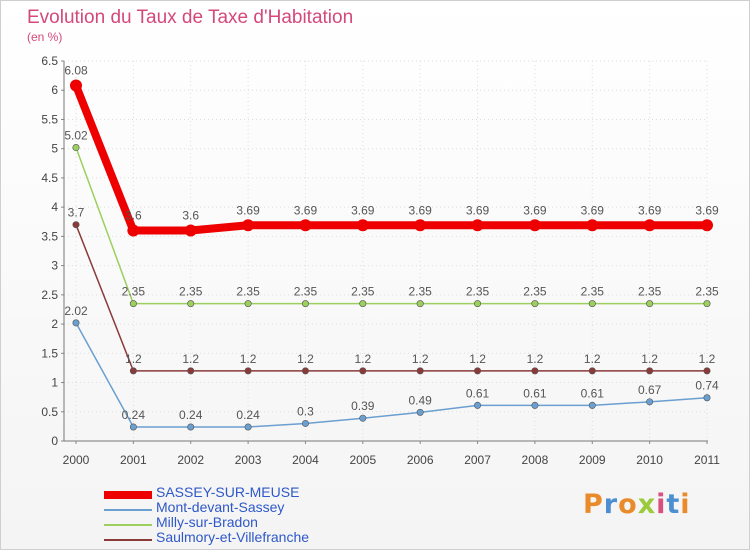  Describe the element at coordinates (76, 311) in the screenshot. I see `data-label: 2.02` at that location.